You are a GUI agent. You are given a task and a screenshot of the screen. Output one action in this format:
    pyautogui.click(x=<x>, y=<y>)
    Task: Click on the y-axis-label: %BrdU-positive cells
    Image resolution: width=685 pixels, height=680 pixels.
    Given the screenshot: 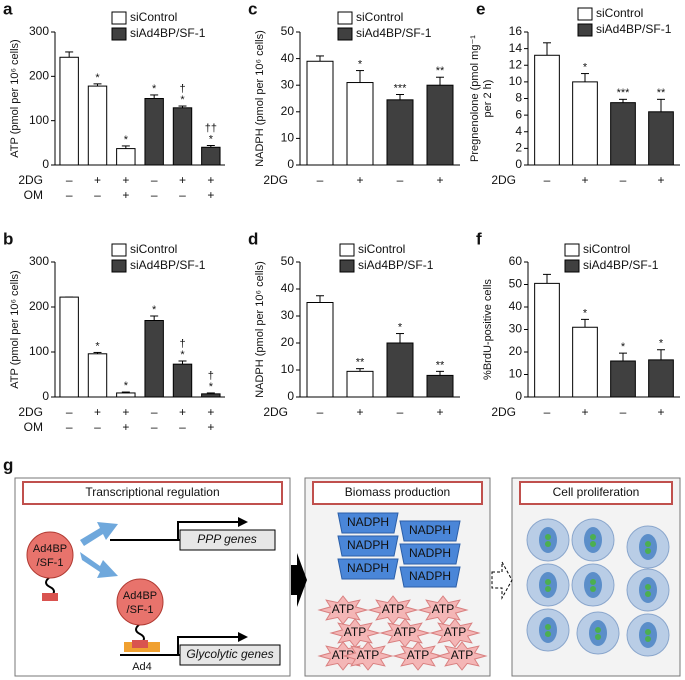 What is the action you would take?
    pyautogui.click(x=488, y=329)
    